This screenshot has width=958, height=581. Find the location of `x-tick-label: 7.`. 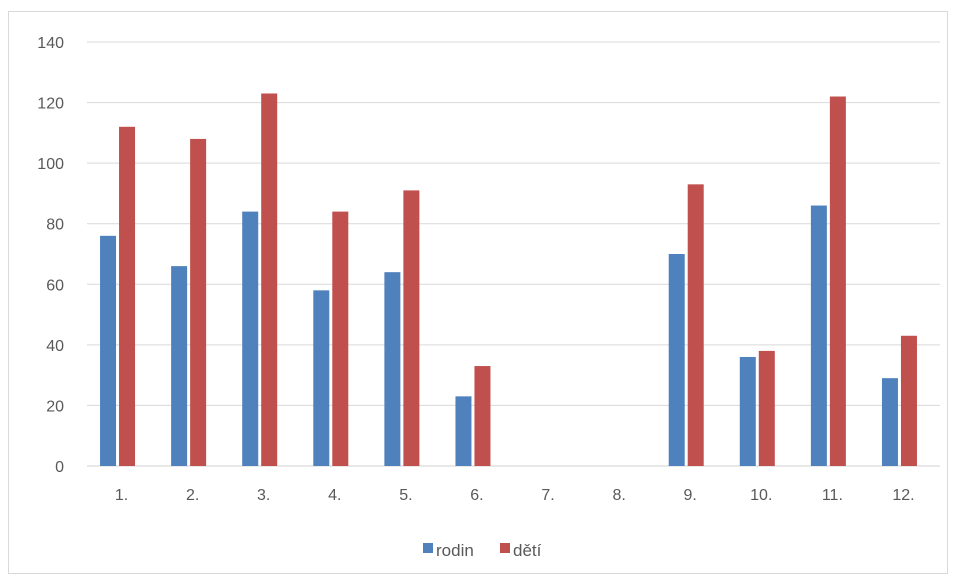

x-tick-label: 7. is located at coordinates (547, 495).